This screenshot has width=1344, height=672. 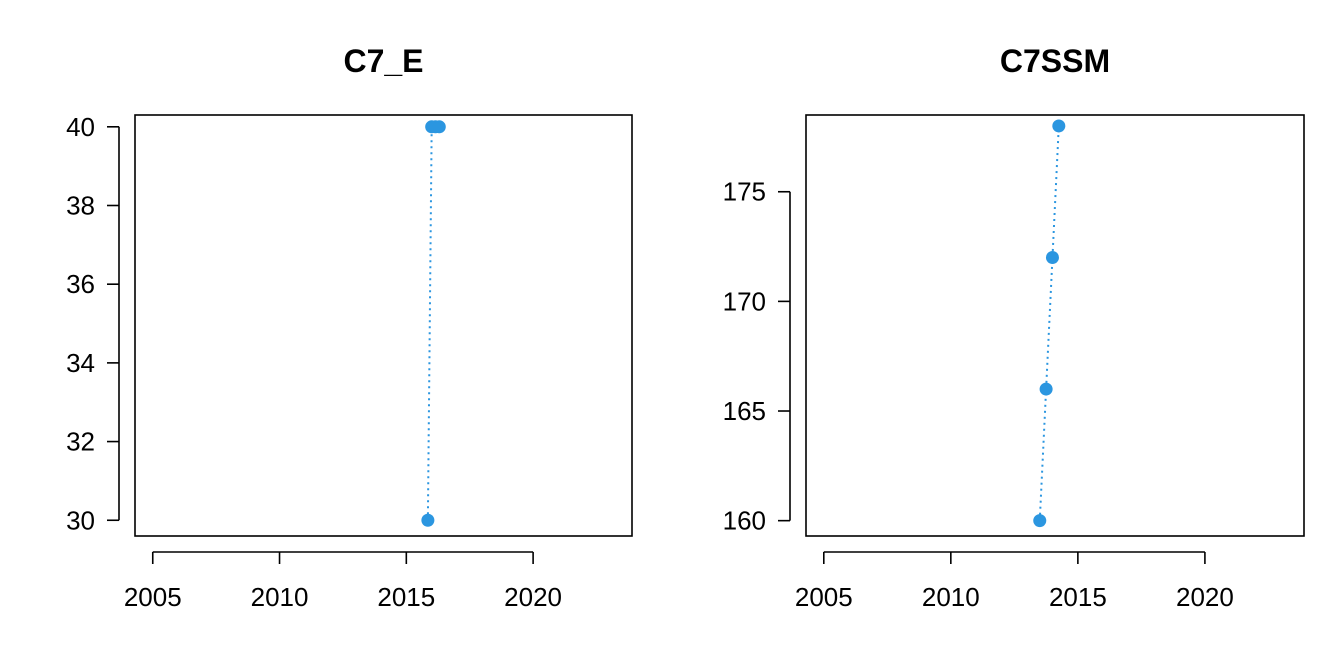 I want to click on y-tick-label: 38, so click(x=80, y=205).